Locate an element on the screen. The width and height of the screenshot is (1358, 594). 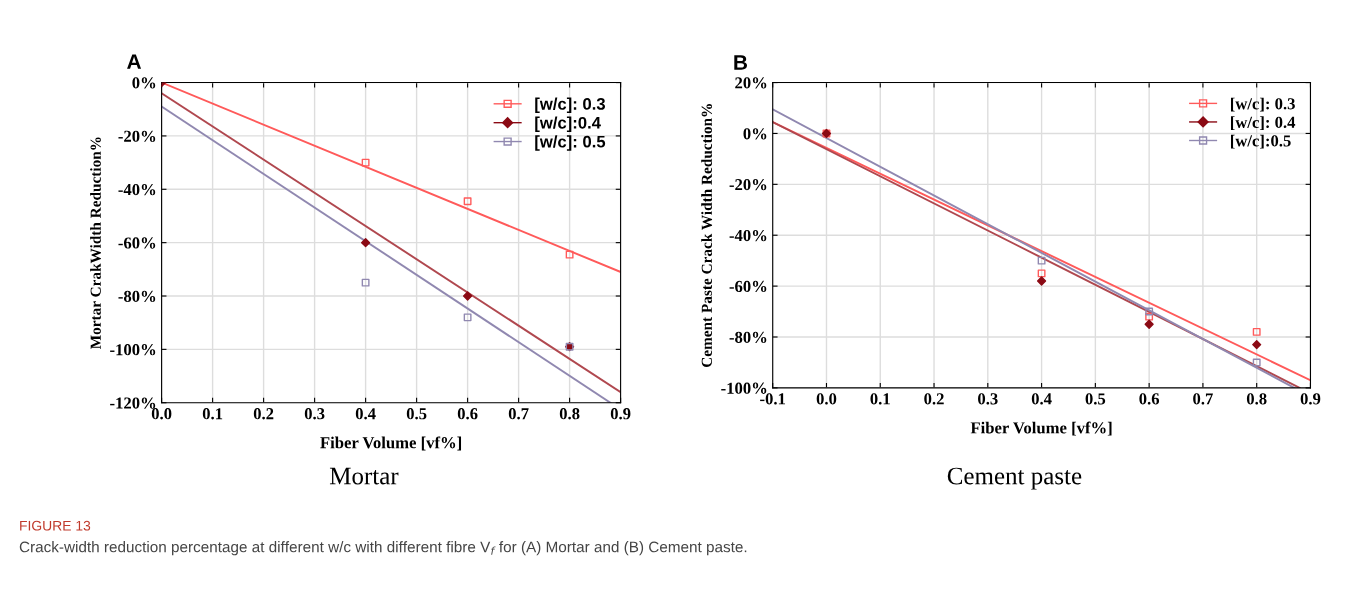
y-tick-label: 20% is located at coordinates (751, 83).